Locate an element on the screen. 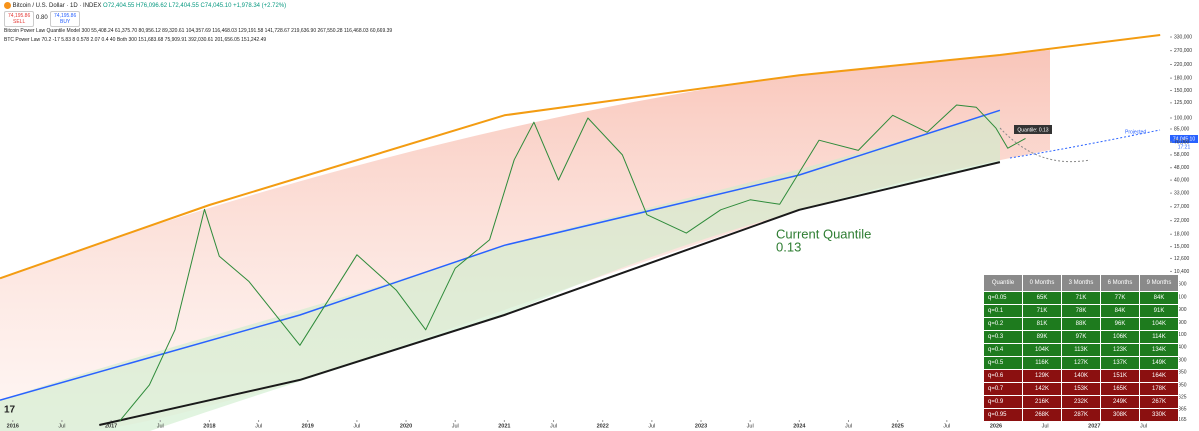 The height and width of the screenshot is (431, 1199). x-tick-label: 2024 is located at coordinates (799, 426).